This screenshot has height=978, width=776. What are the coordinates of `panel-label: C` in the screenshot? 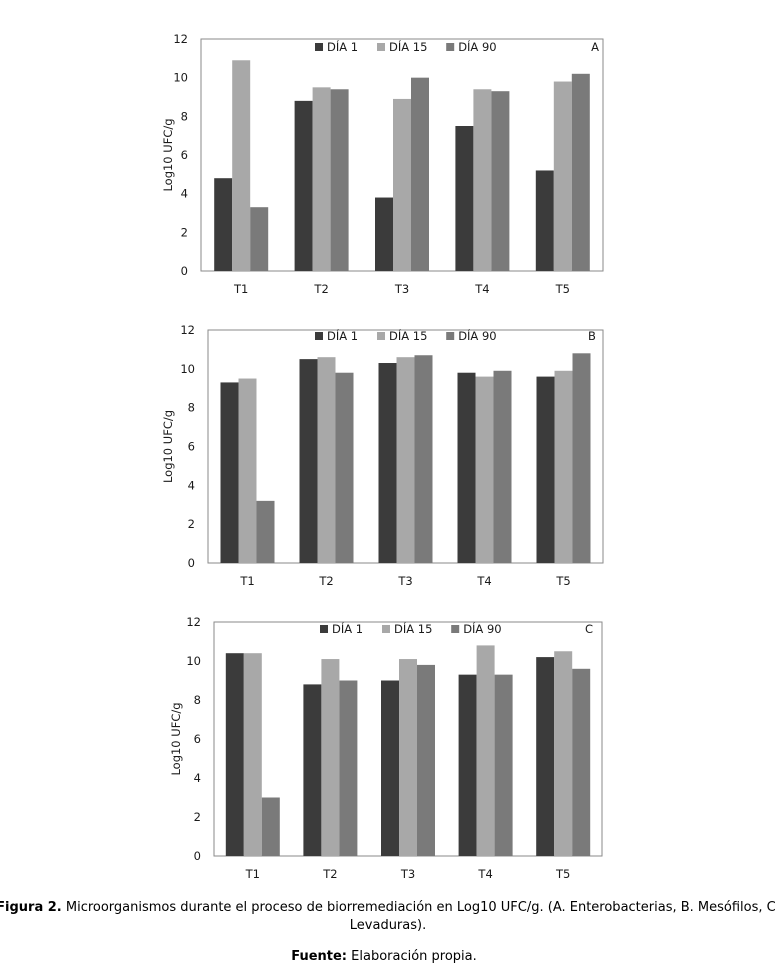 It's located at (589, 629).